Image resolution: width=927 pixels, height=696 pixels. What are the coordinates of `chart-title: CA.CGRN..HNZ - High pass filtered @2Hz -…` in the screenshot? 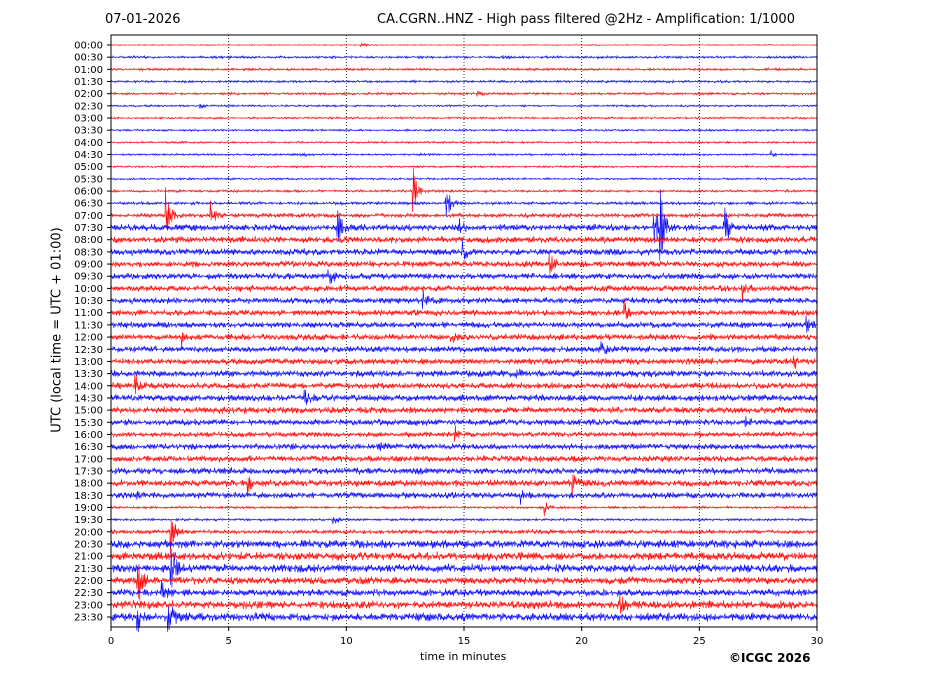 It's located at (586, 19).